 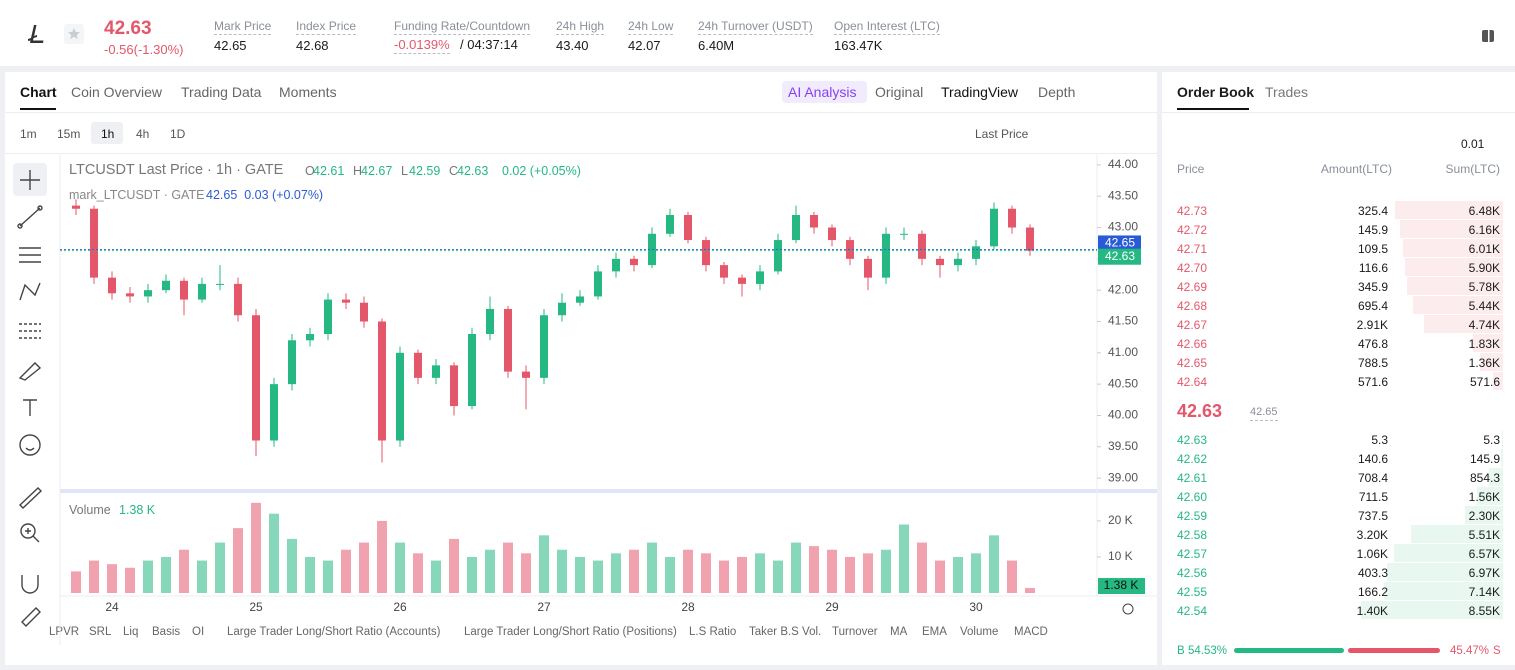 I want to click on book-price: 42.57, so click(x=1192, y=554).